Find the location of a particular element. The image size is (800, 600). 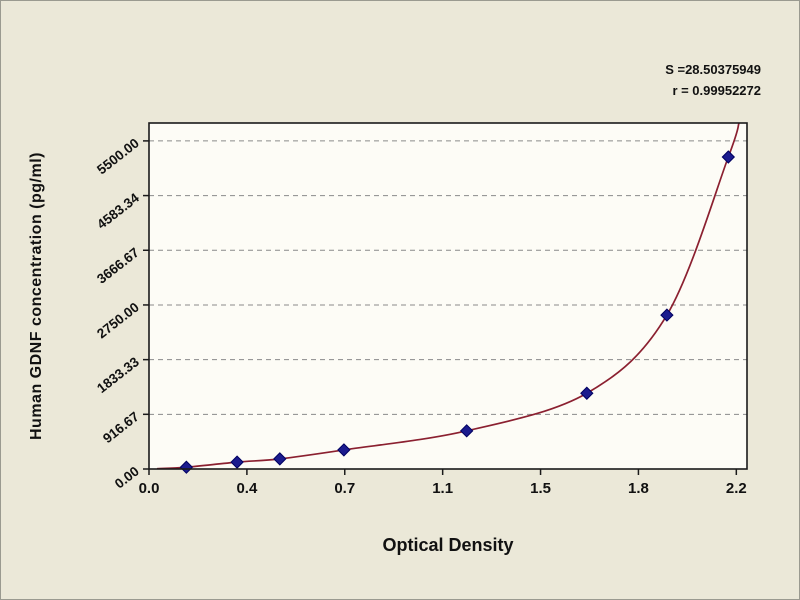

x-tick-label: 0.0 is located at coordinates (149, 488).